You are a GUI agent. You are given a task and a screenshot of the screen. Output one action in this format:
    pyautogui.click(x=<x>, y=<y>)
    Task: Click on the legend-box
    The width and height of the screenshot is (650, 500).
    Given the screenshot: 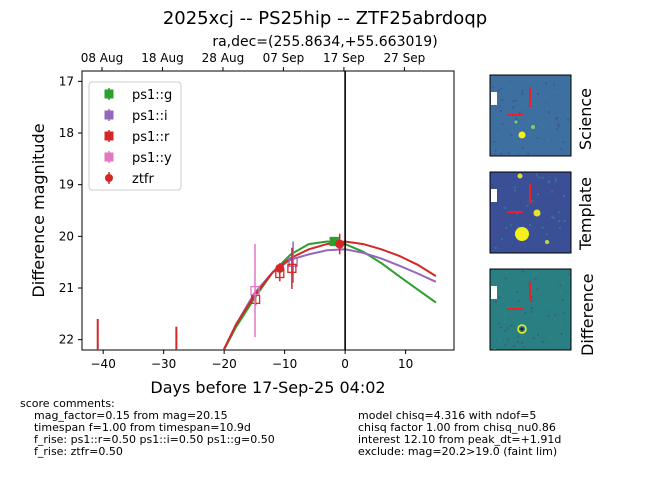 What is the action you would take?
    pyautogui.click(x=135, y=136)
    